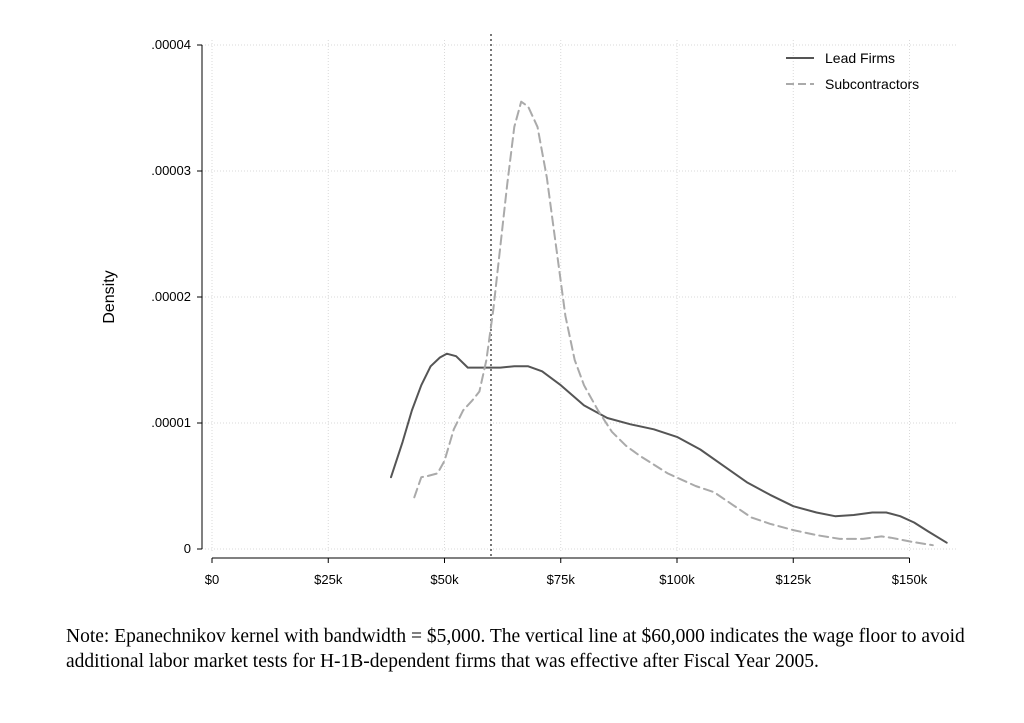 The width and height of the screenshot is (1024, 723). Describe the element at coordinates (171, 296) in the screenshot. I see `y-tick-label: .00002` at that location.